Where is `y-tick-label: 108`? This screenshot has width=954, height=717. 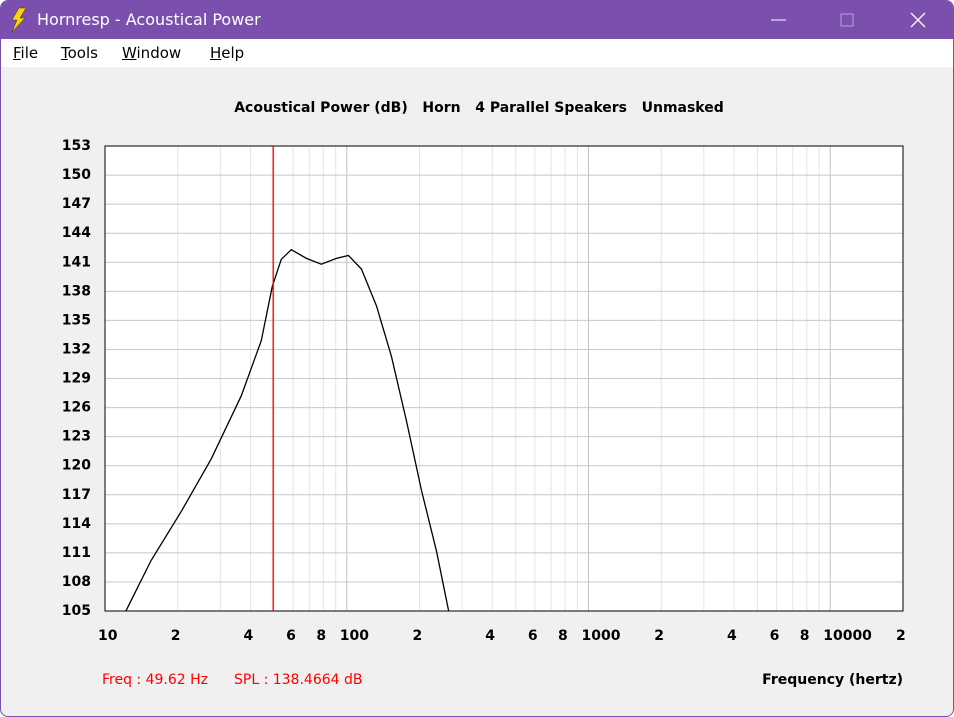 y-tick-label: 108 is located at coordinates (76, 582).